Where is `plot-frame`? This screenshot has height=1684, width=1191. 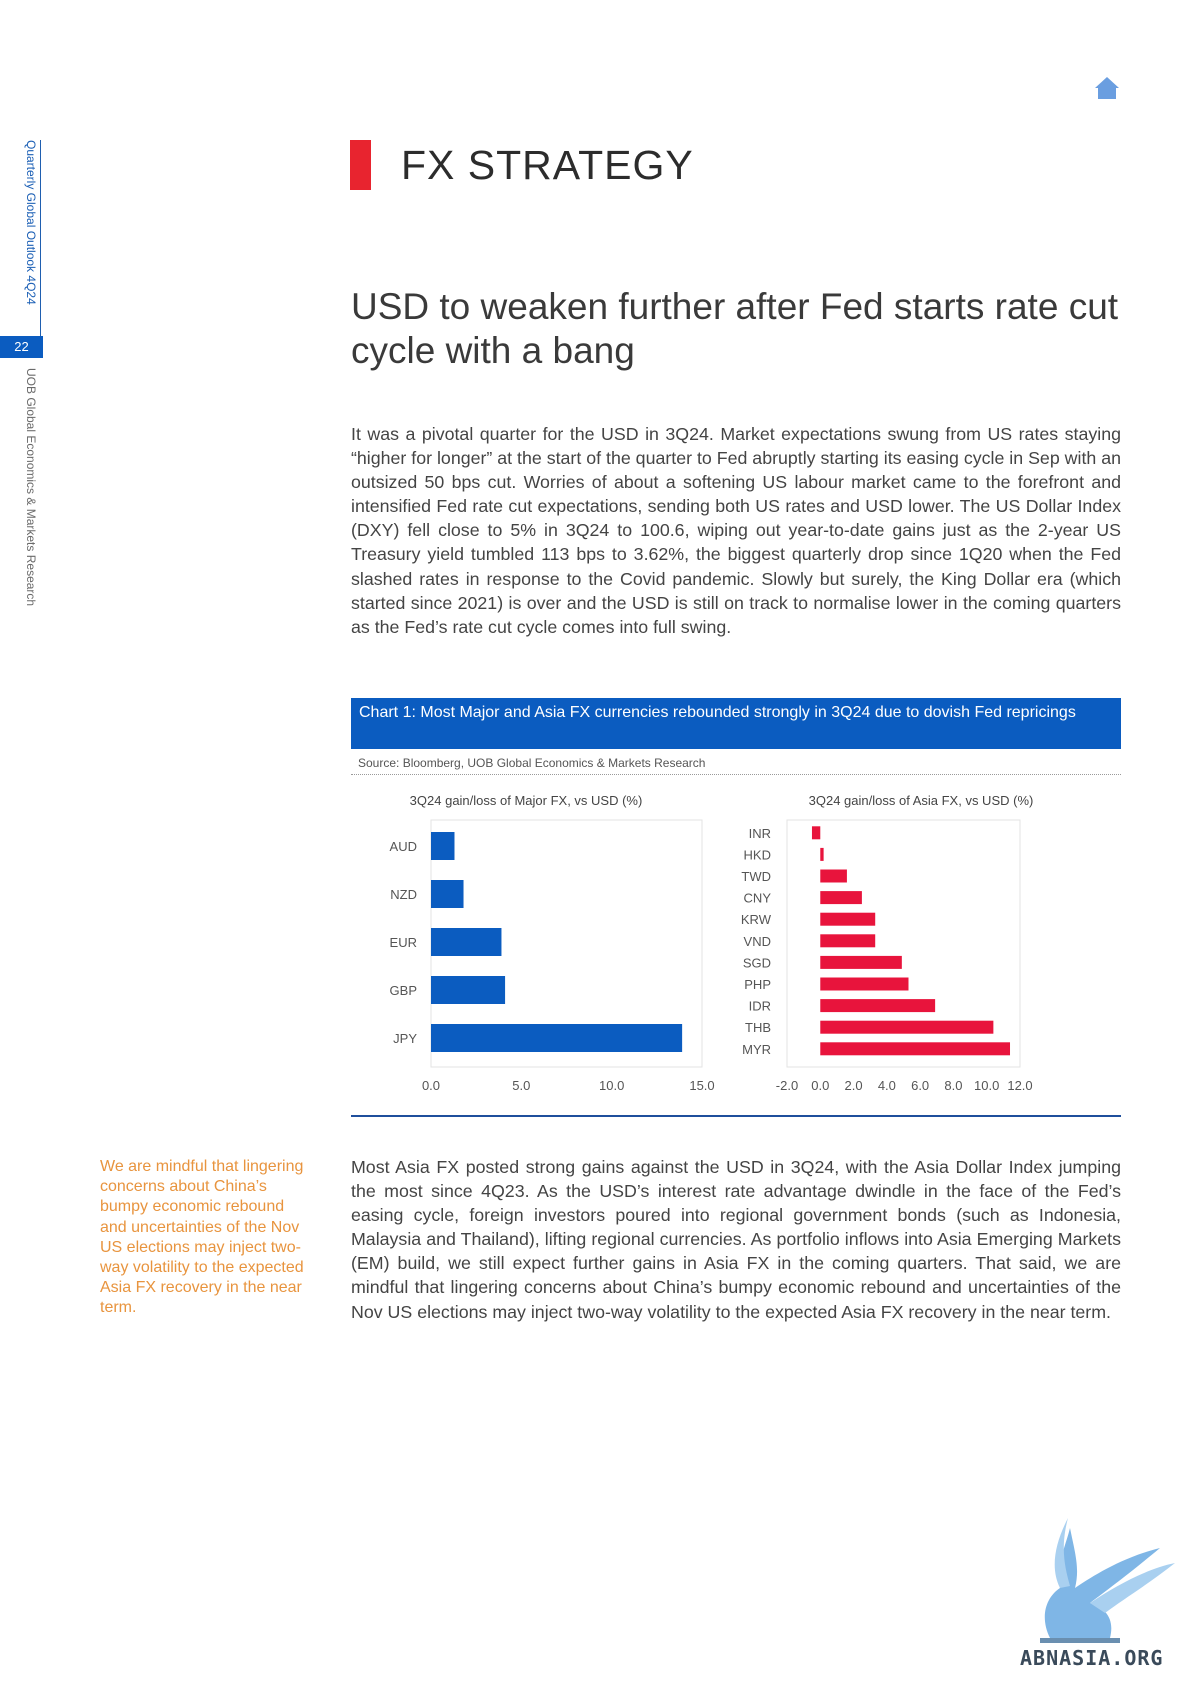 plot-frame is located at coordinates (903, 943).